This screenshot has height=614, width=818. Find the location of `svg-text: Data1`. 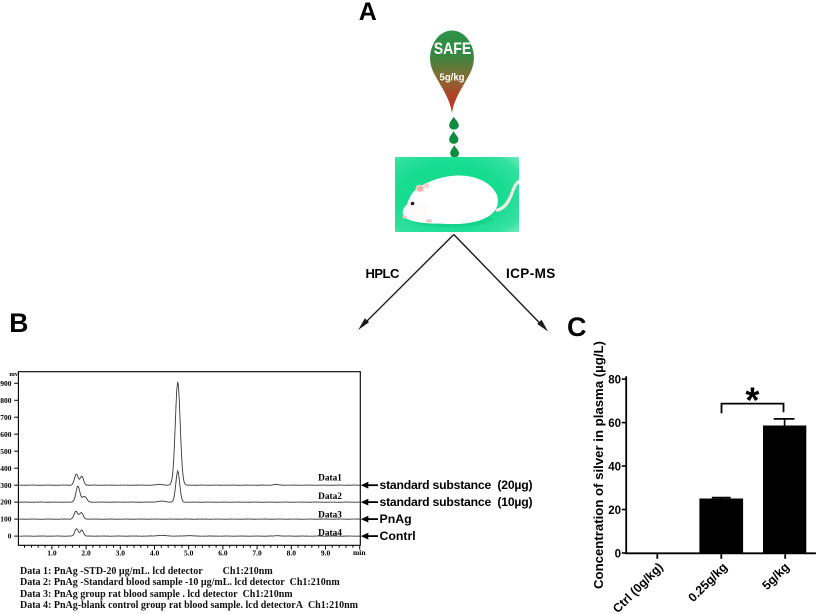

svg-text: Data1 is located at coordinates (330, 478).